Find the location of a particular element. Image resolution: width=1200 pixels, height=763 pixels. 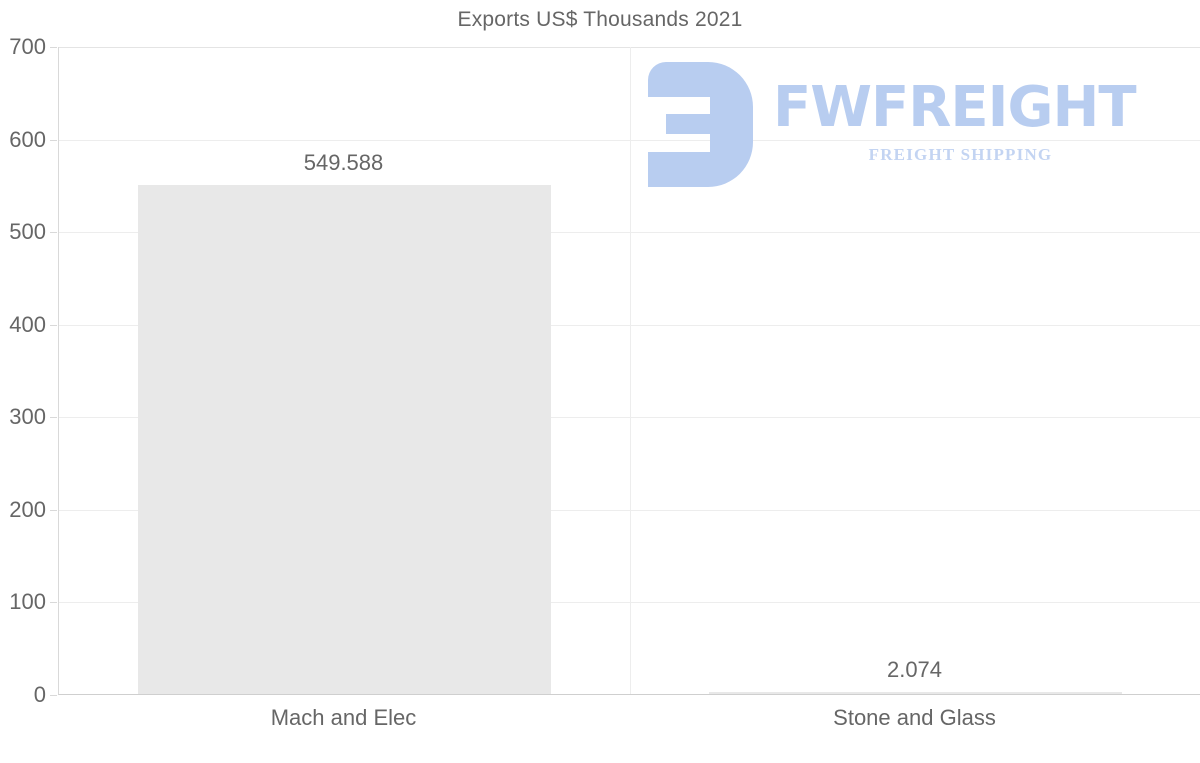

y-axis-tick-label: 600 is located at coordinates (27, 139).